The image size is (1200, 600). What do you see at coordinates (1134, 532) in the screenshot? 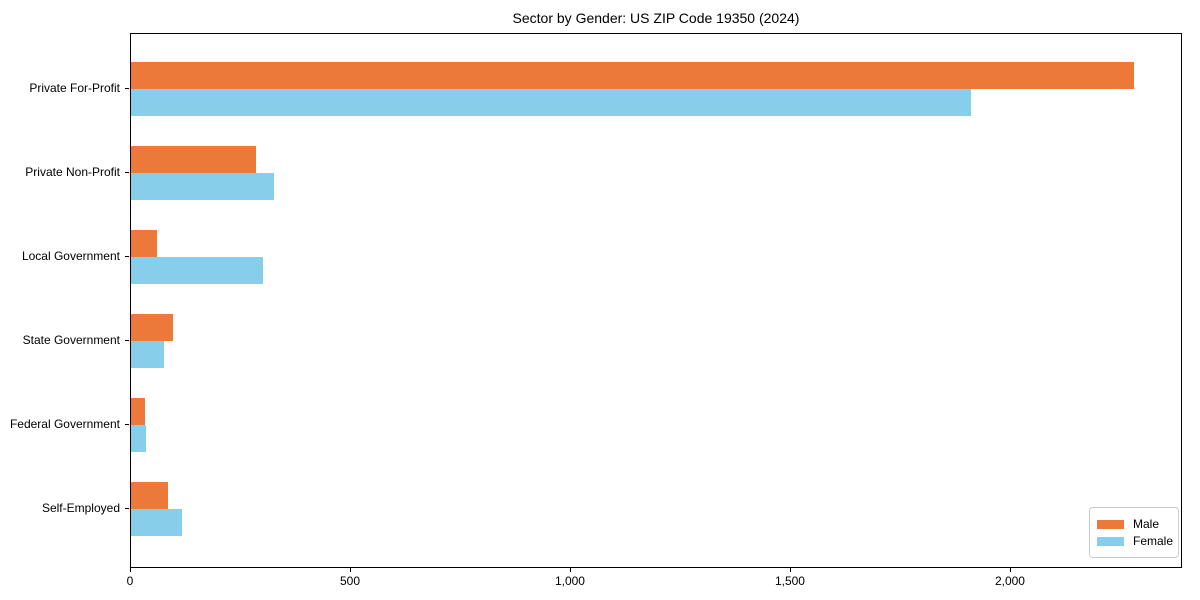
I see `legend: Male Female` at bounding box center [1134, 532].